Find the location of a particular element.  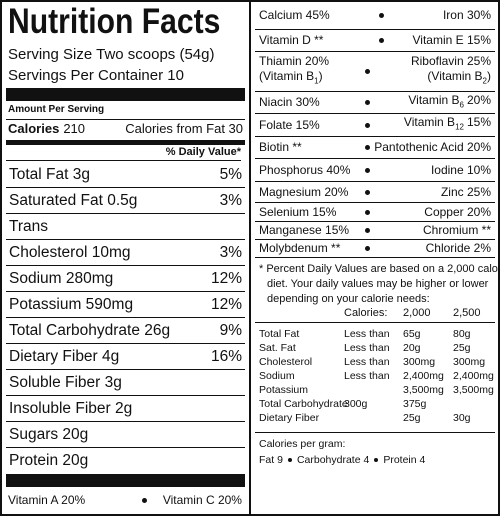

nutrient: Sugars 20g is located at coordinates (49, 434).